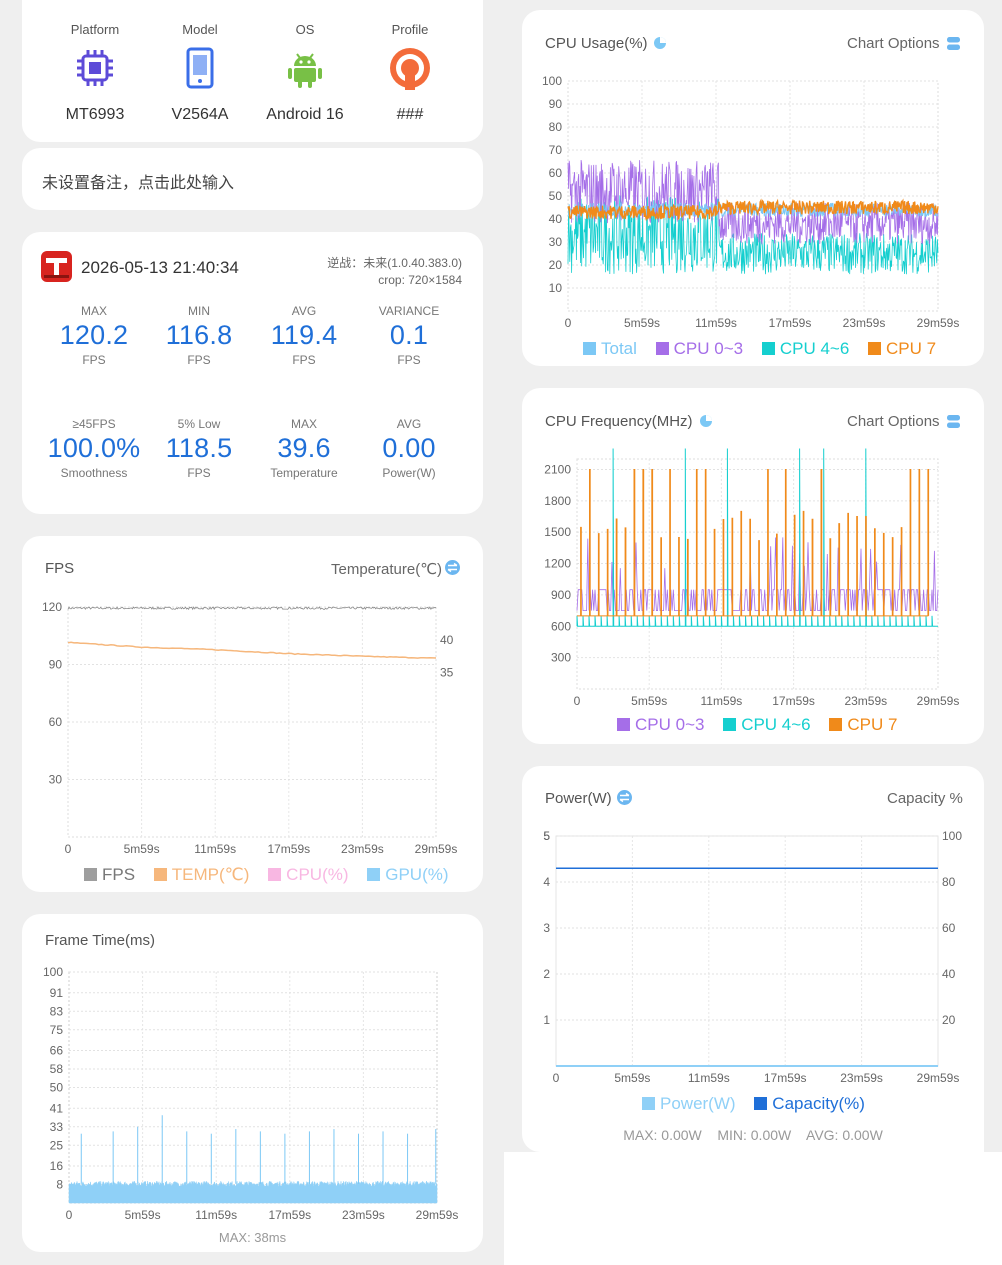  What do you see at coordinates (57, 1069) in the screenshot?
I see `y-tick-label: 58` at bounding box center [57, 1069].